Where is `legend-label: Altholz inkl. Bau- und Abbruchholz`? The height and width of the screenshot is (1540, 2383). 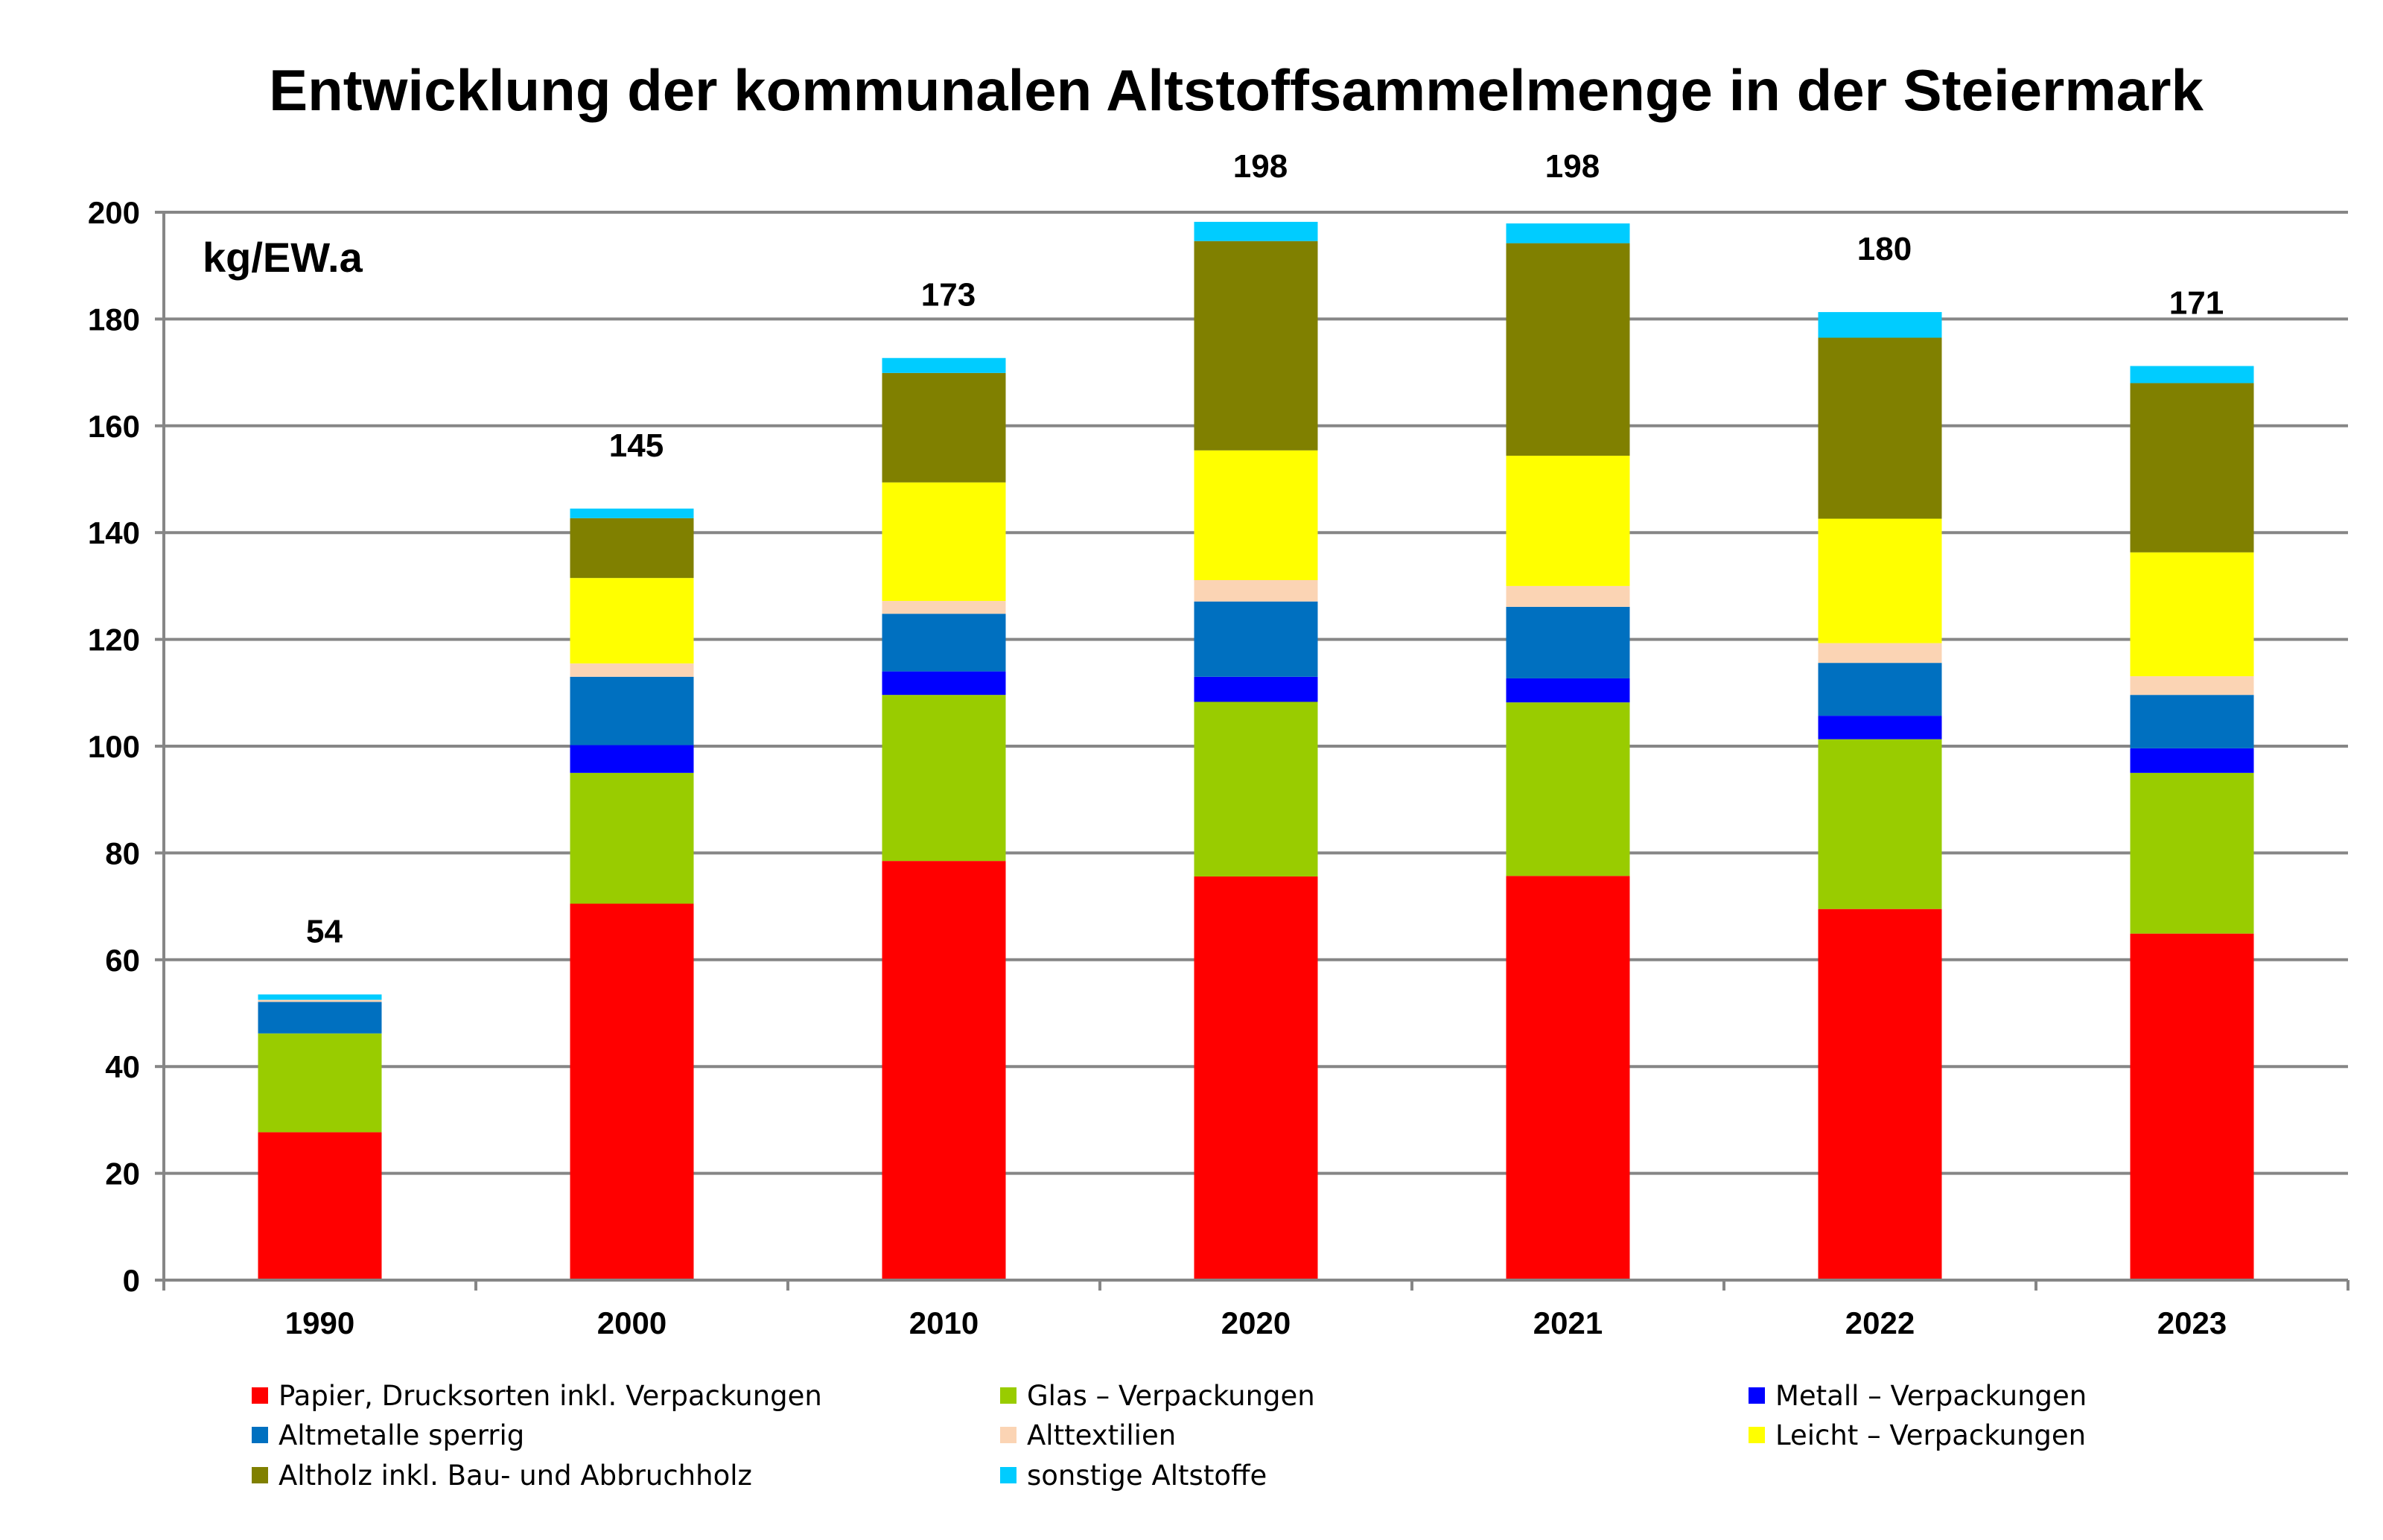
legend-label: Altholz inkl. Bau- und Abbruchholz is located at coordinates (515, 1476).